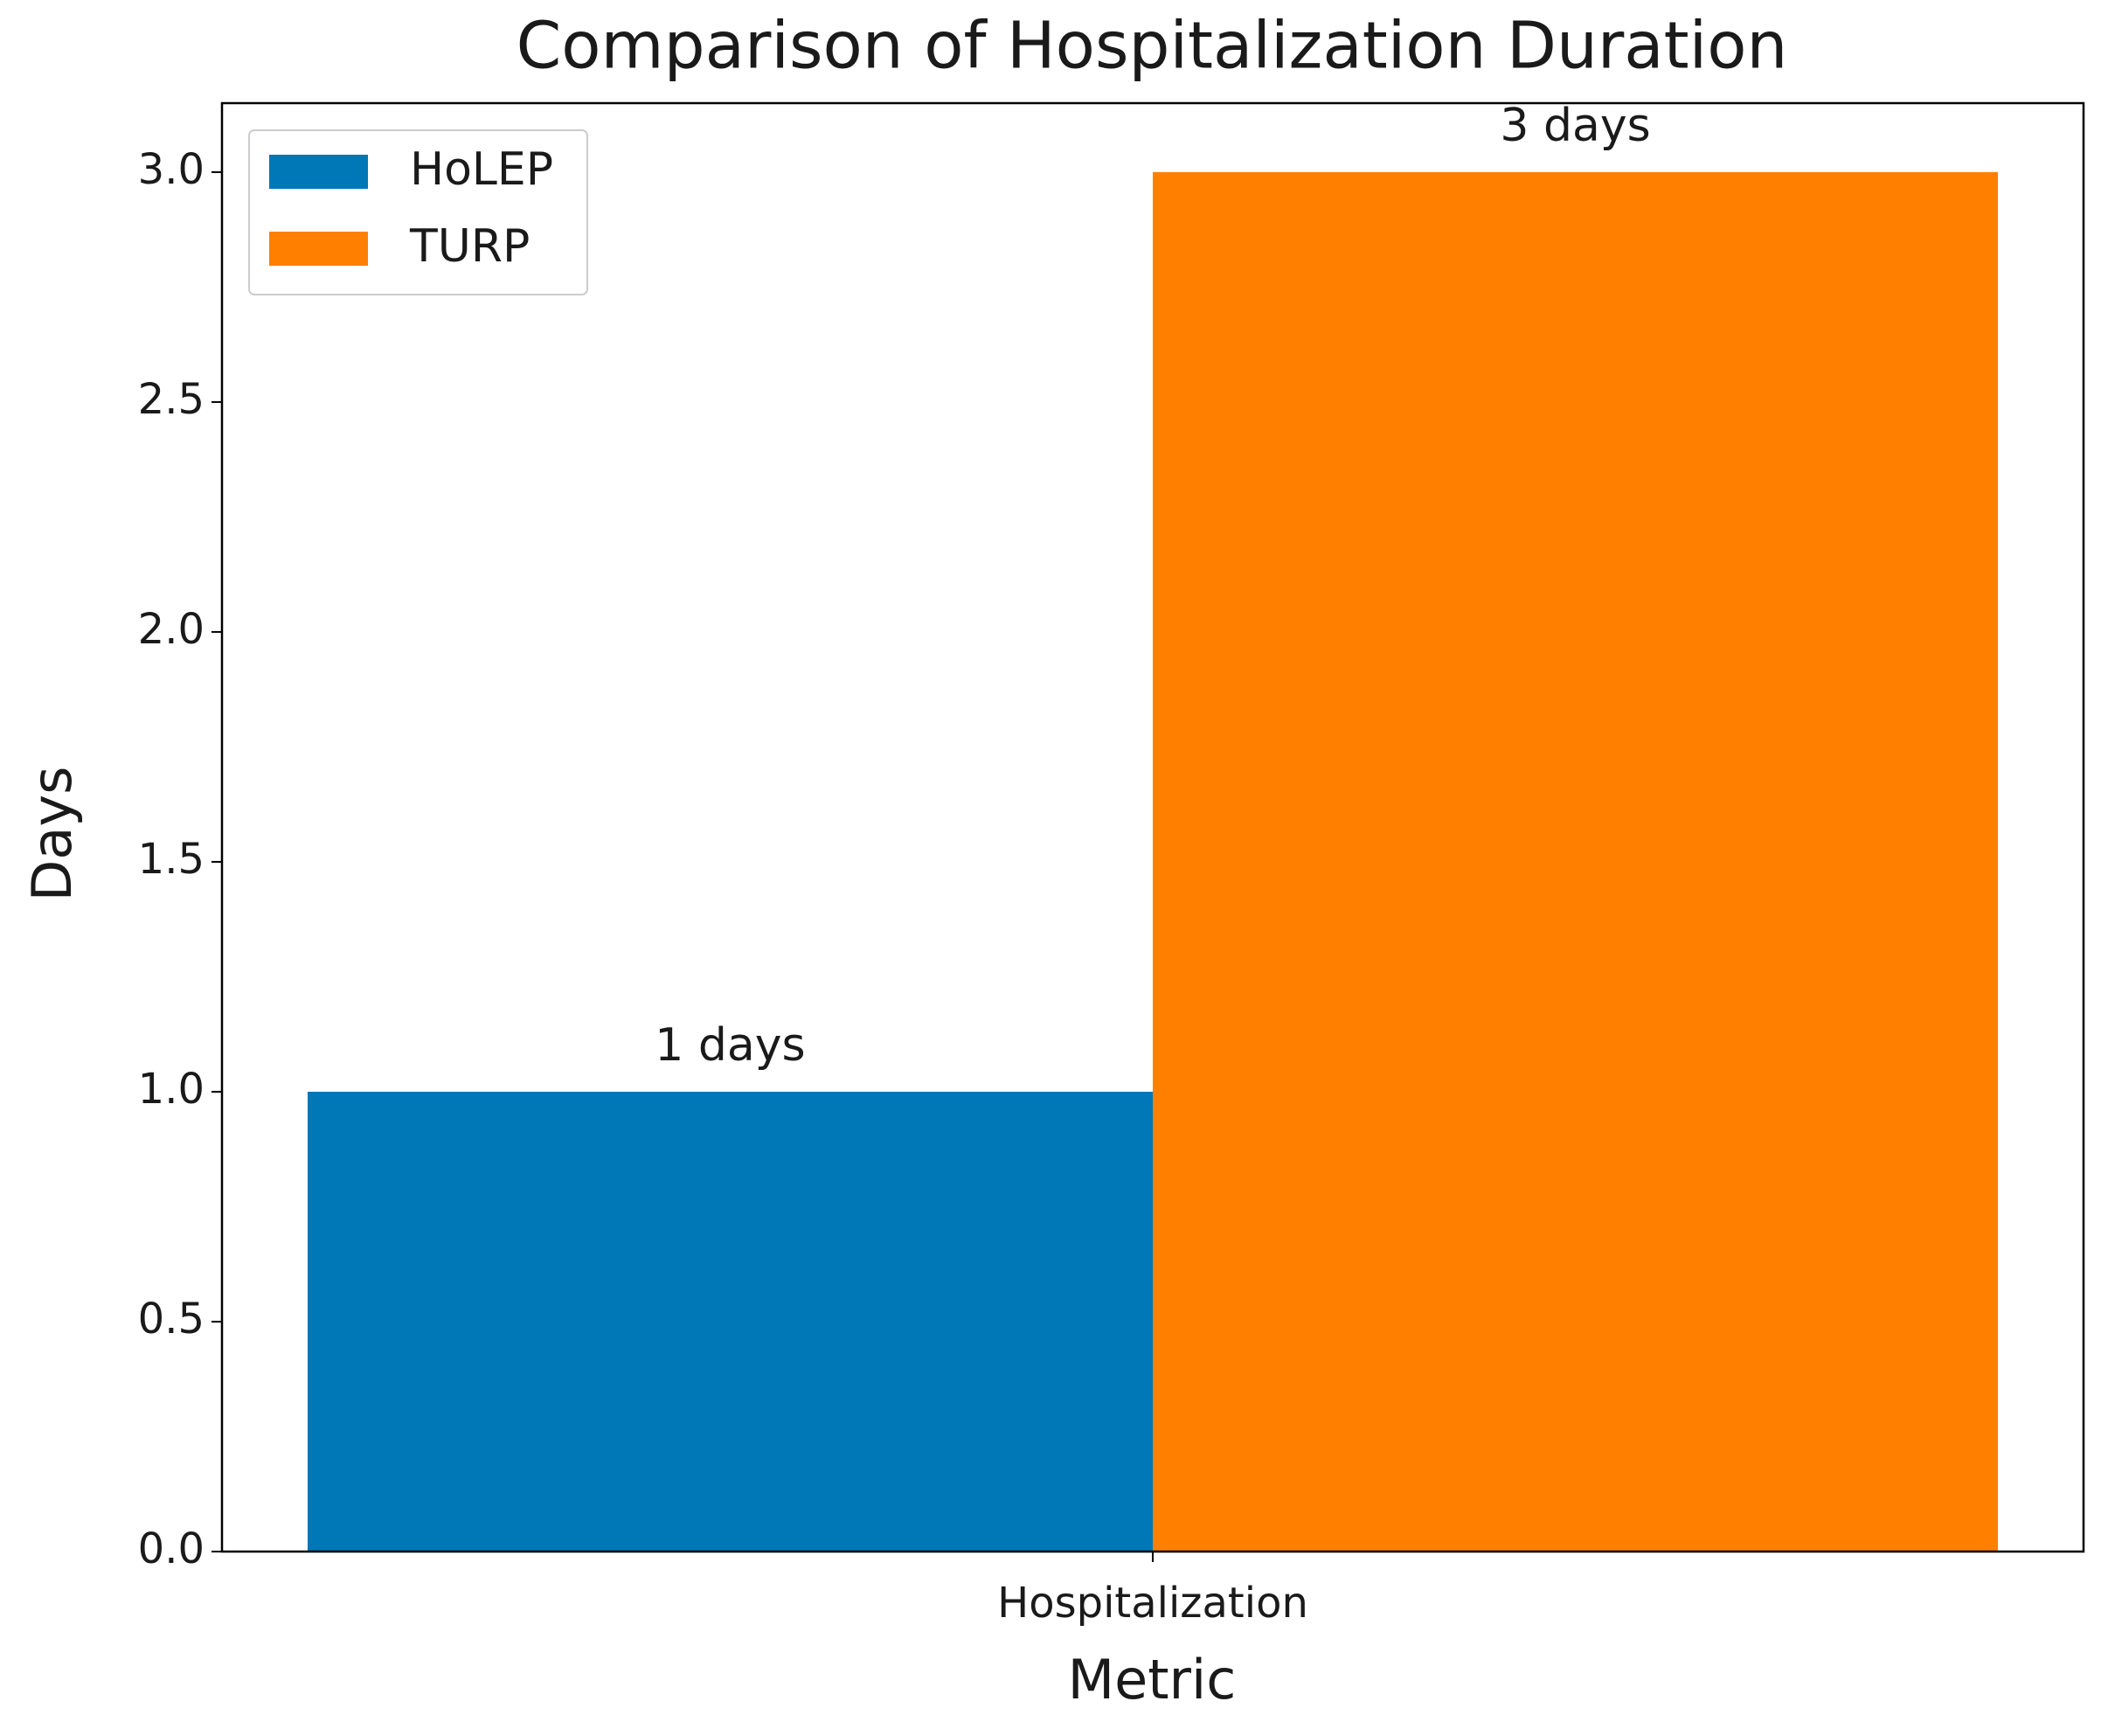  Describe the element at coordinates (730, 1045) in the screenshot. I see `data-label: 1 days` at that location.